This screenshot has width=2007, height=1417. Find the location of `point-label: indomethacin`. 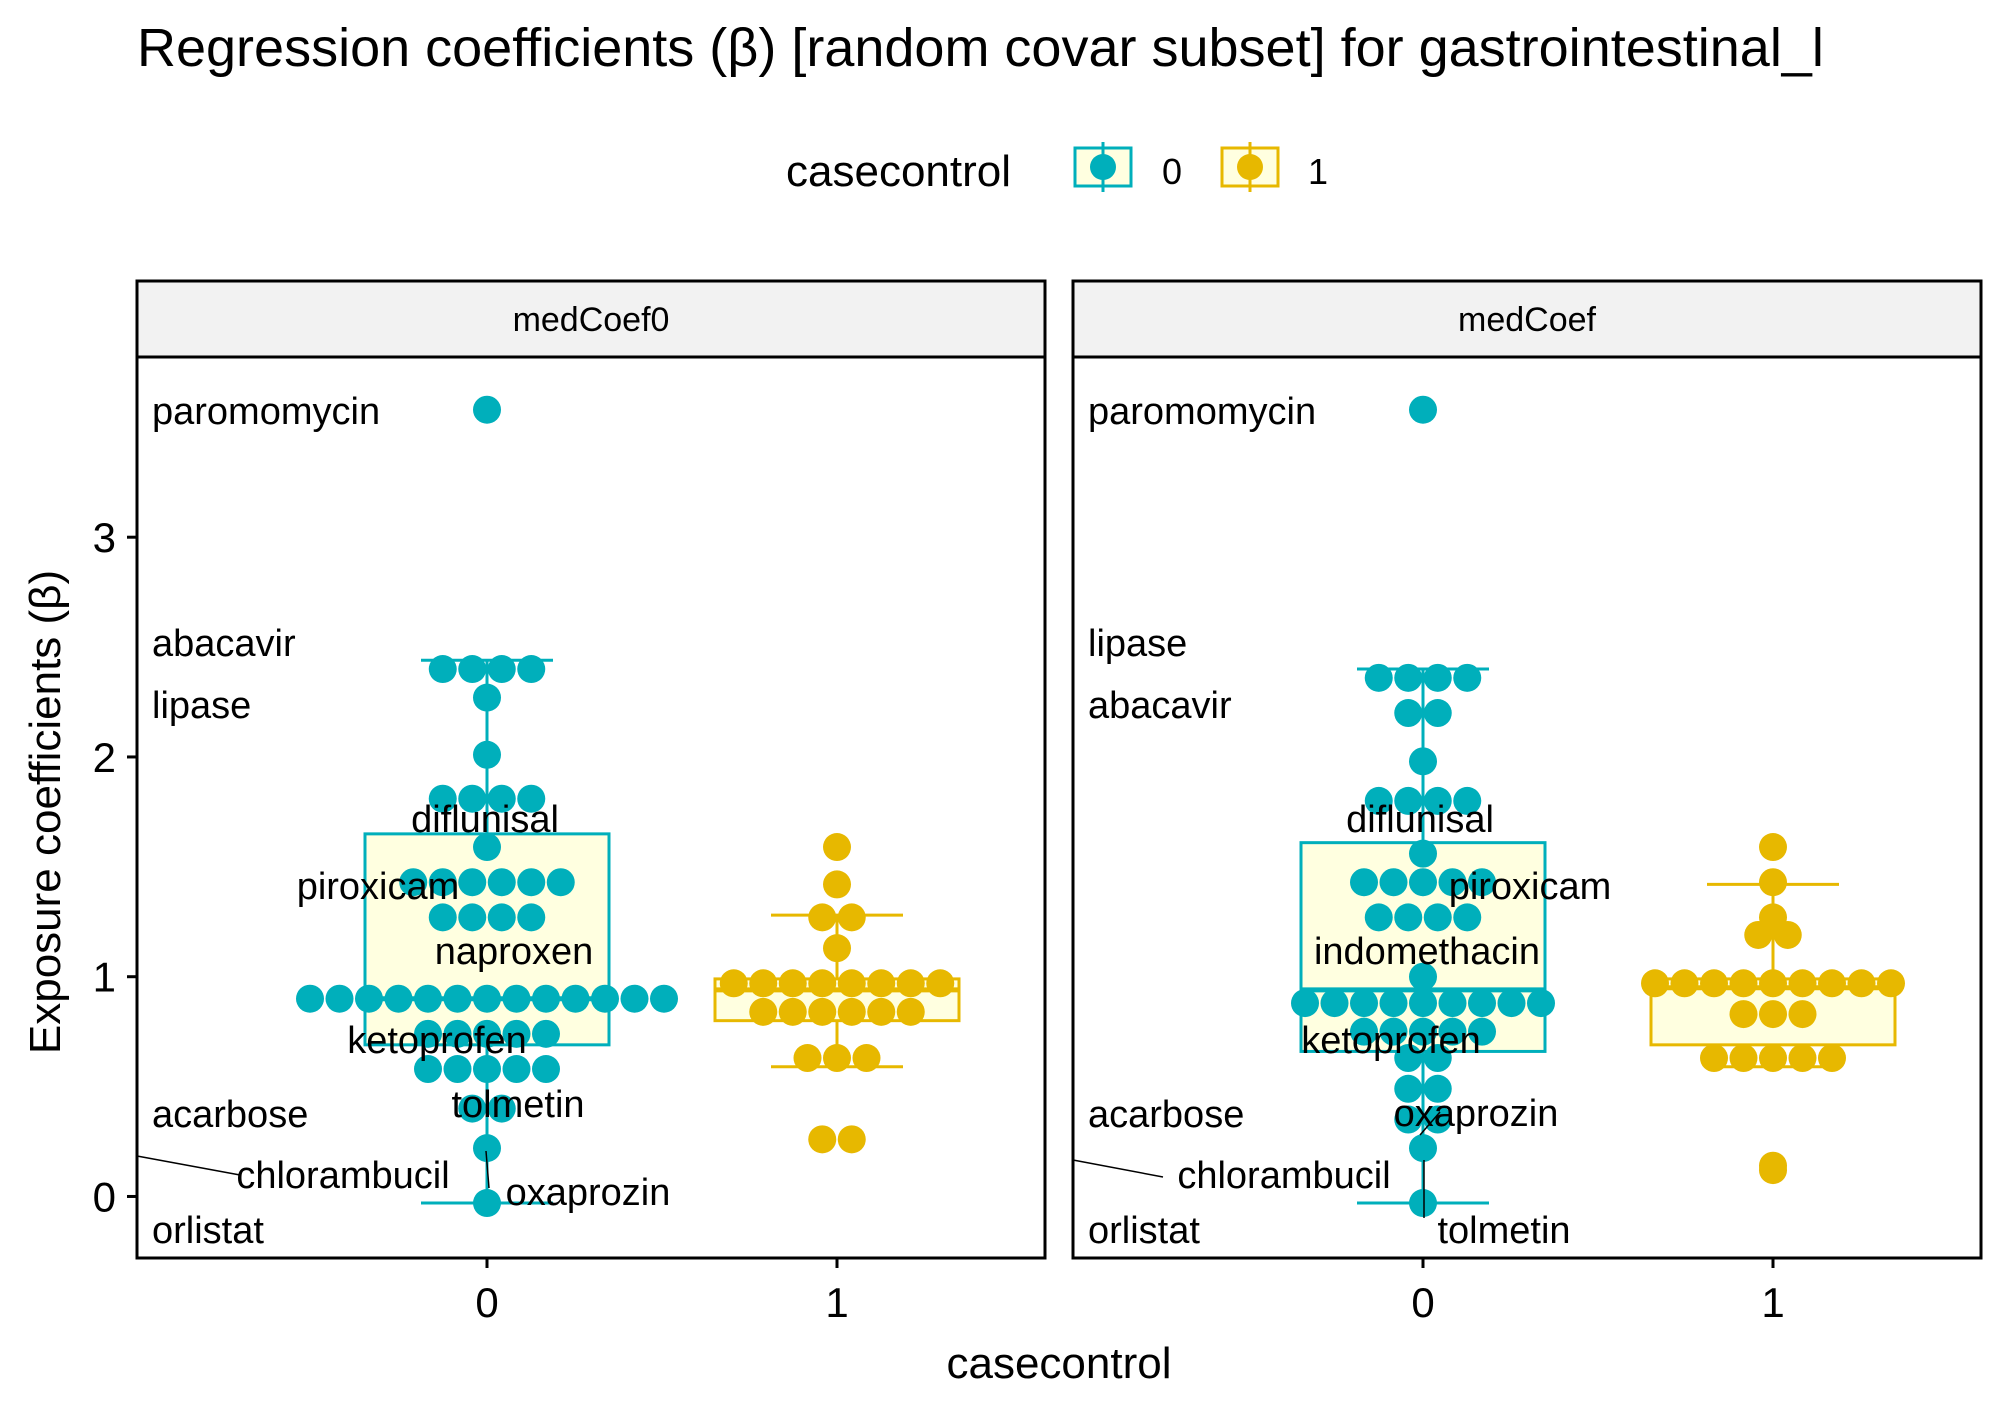

point-label: indomethacin is located at coordinates (1427, 952).